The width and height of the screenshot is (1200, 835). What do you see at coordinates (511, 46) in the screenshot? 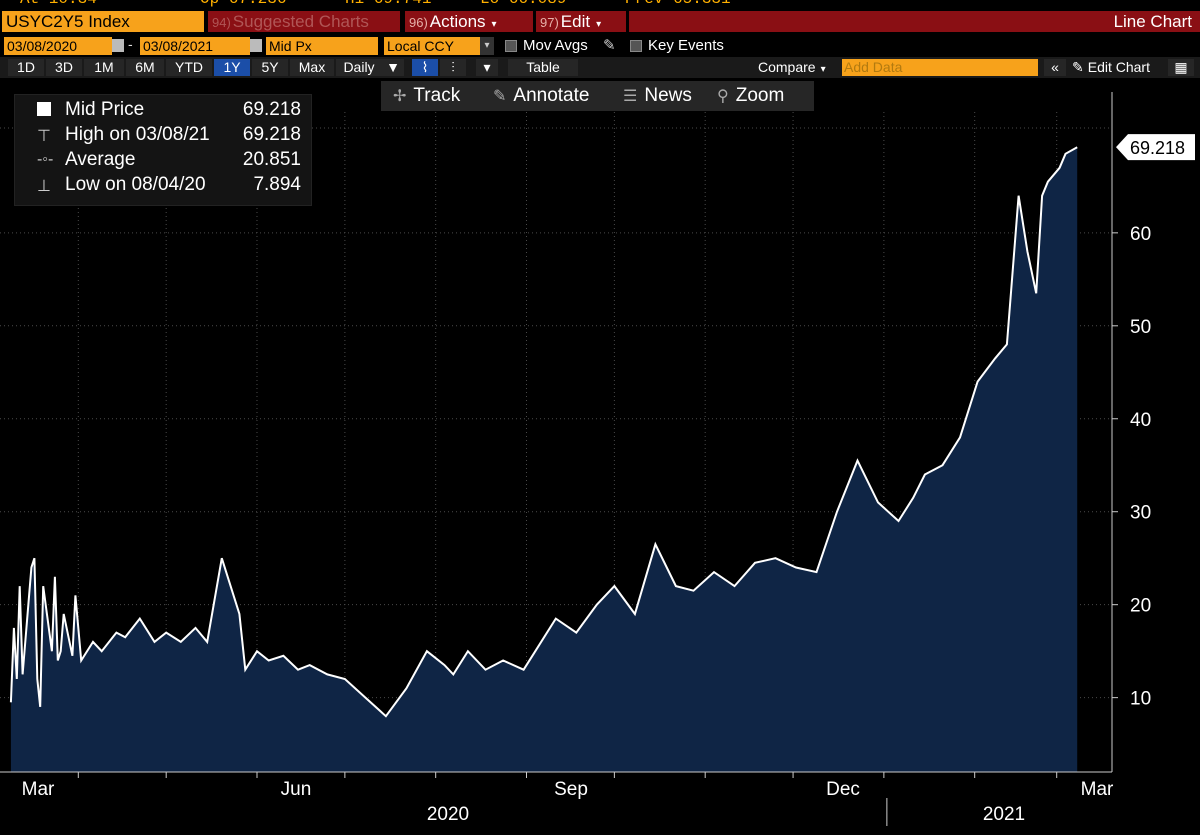
I see `mov-avgs-checkbox` at bounding box center [511, 46].